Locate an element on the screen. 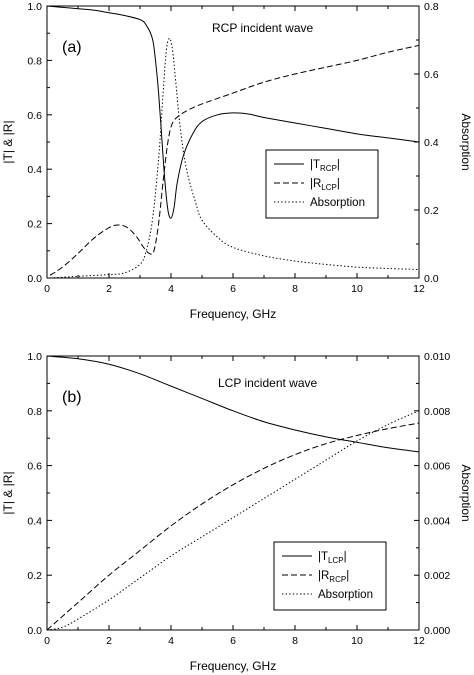 The height and width of the screenshot is (675, 474). y-axis-label-b: |T| & |R| is located at coordinates (8, 492).